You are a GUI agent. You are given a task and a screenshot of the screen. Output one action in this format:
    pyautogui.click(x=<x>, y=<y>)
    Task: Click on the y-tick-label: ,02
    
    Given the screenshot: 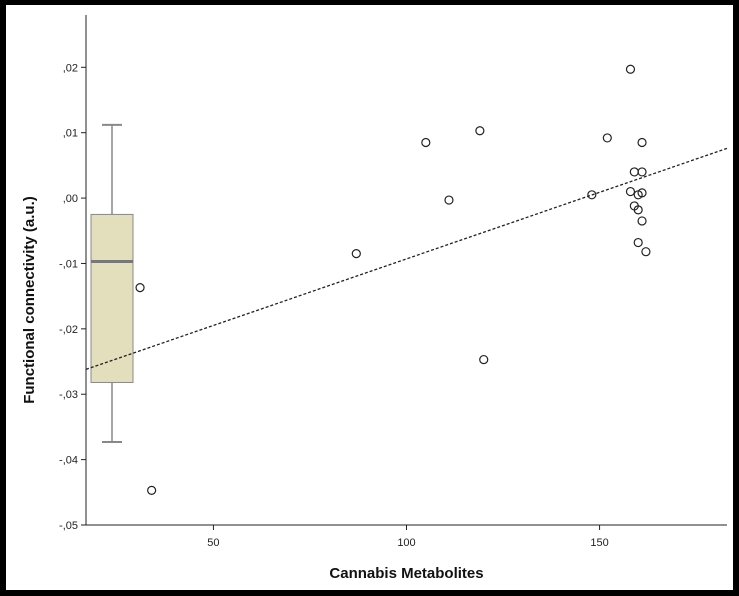 What is the action you would take?
    pyautogui.click(x=70, y=68)
    